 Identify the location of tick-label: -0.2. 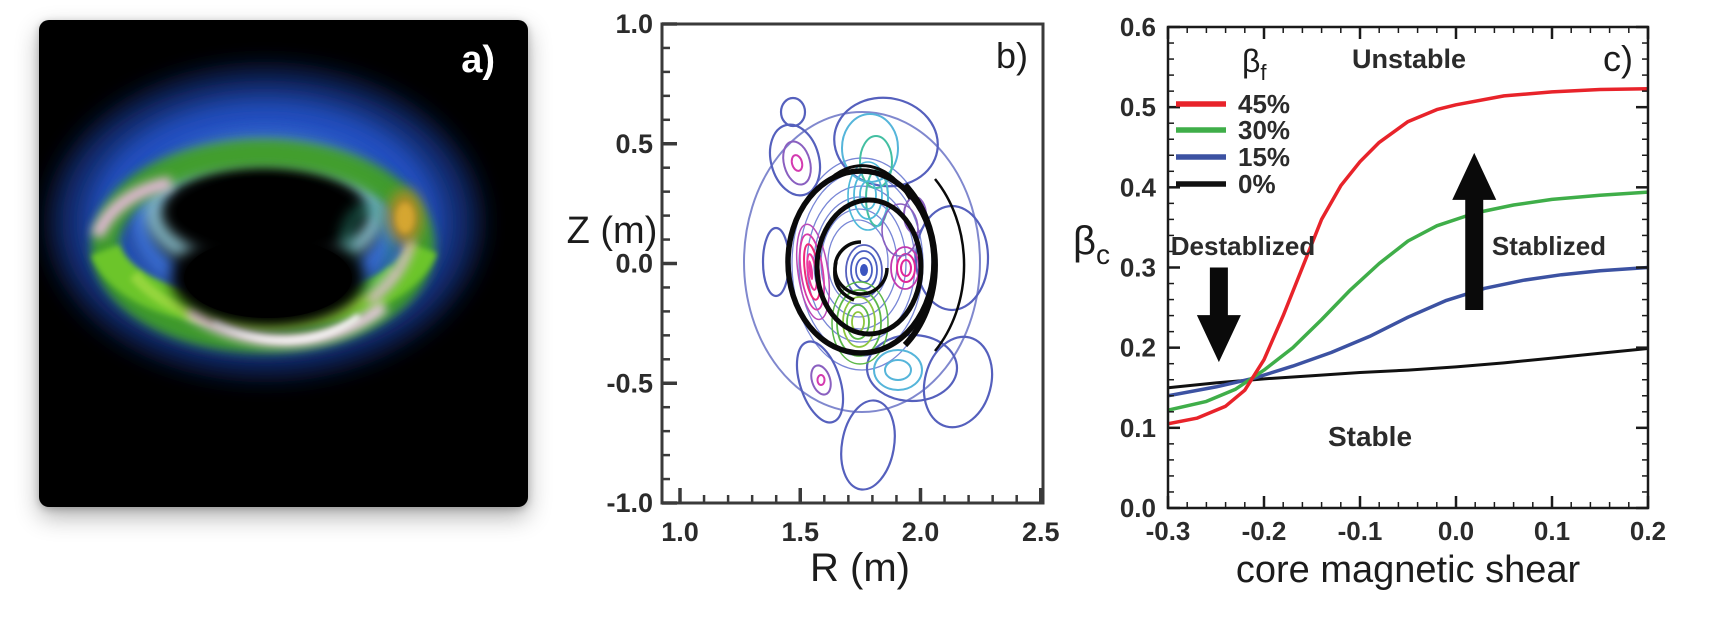
(1264, 531).